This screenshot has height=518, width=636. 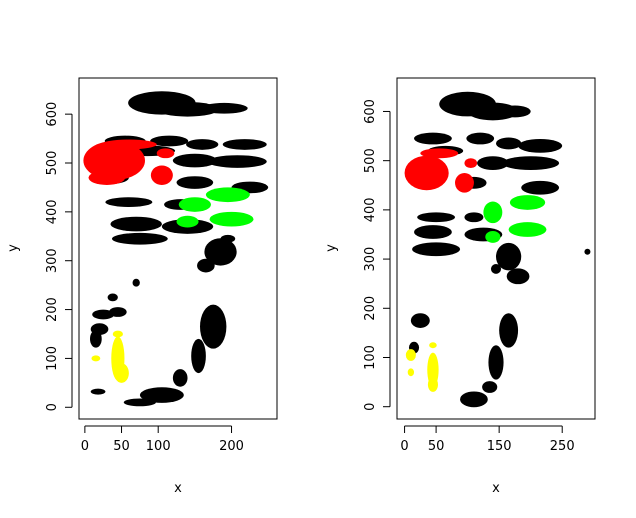 I want to click on y-tick-label: 0, so click(x=370, y=407).